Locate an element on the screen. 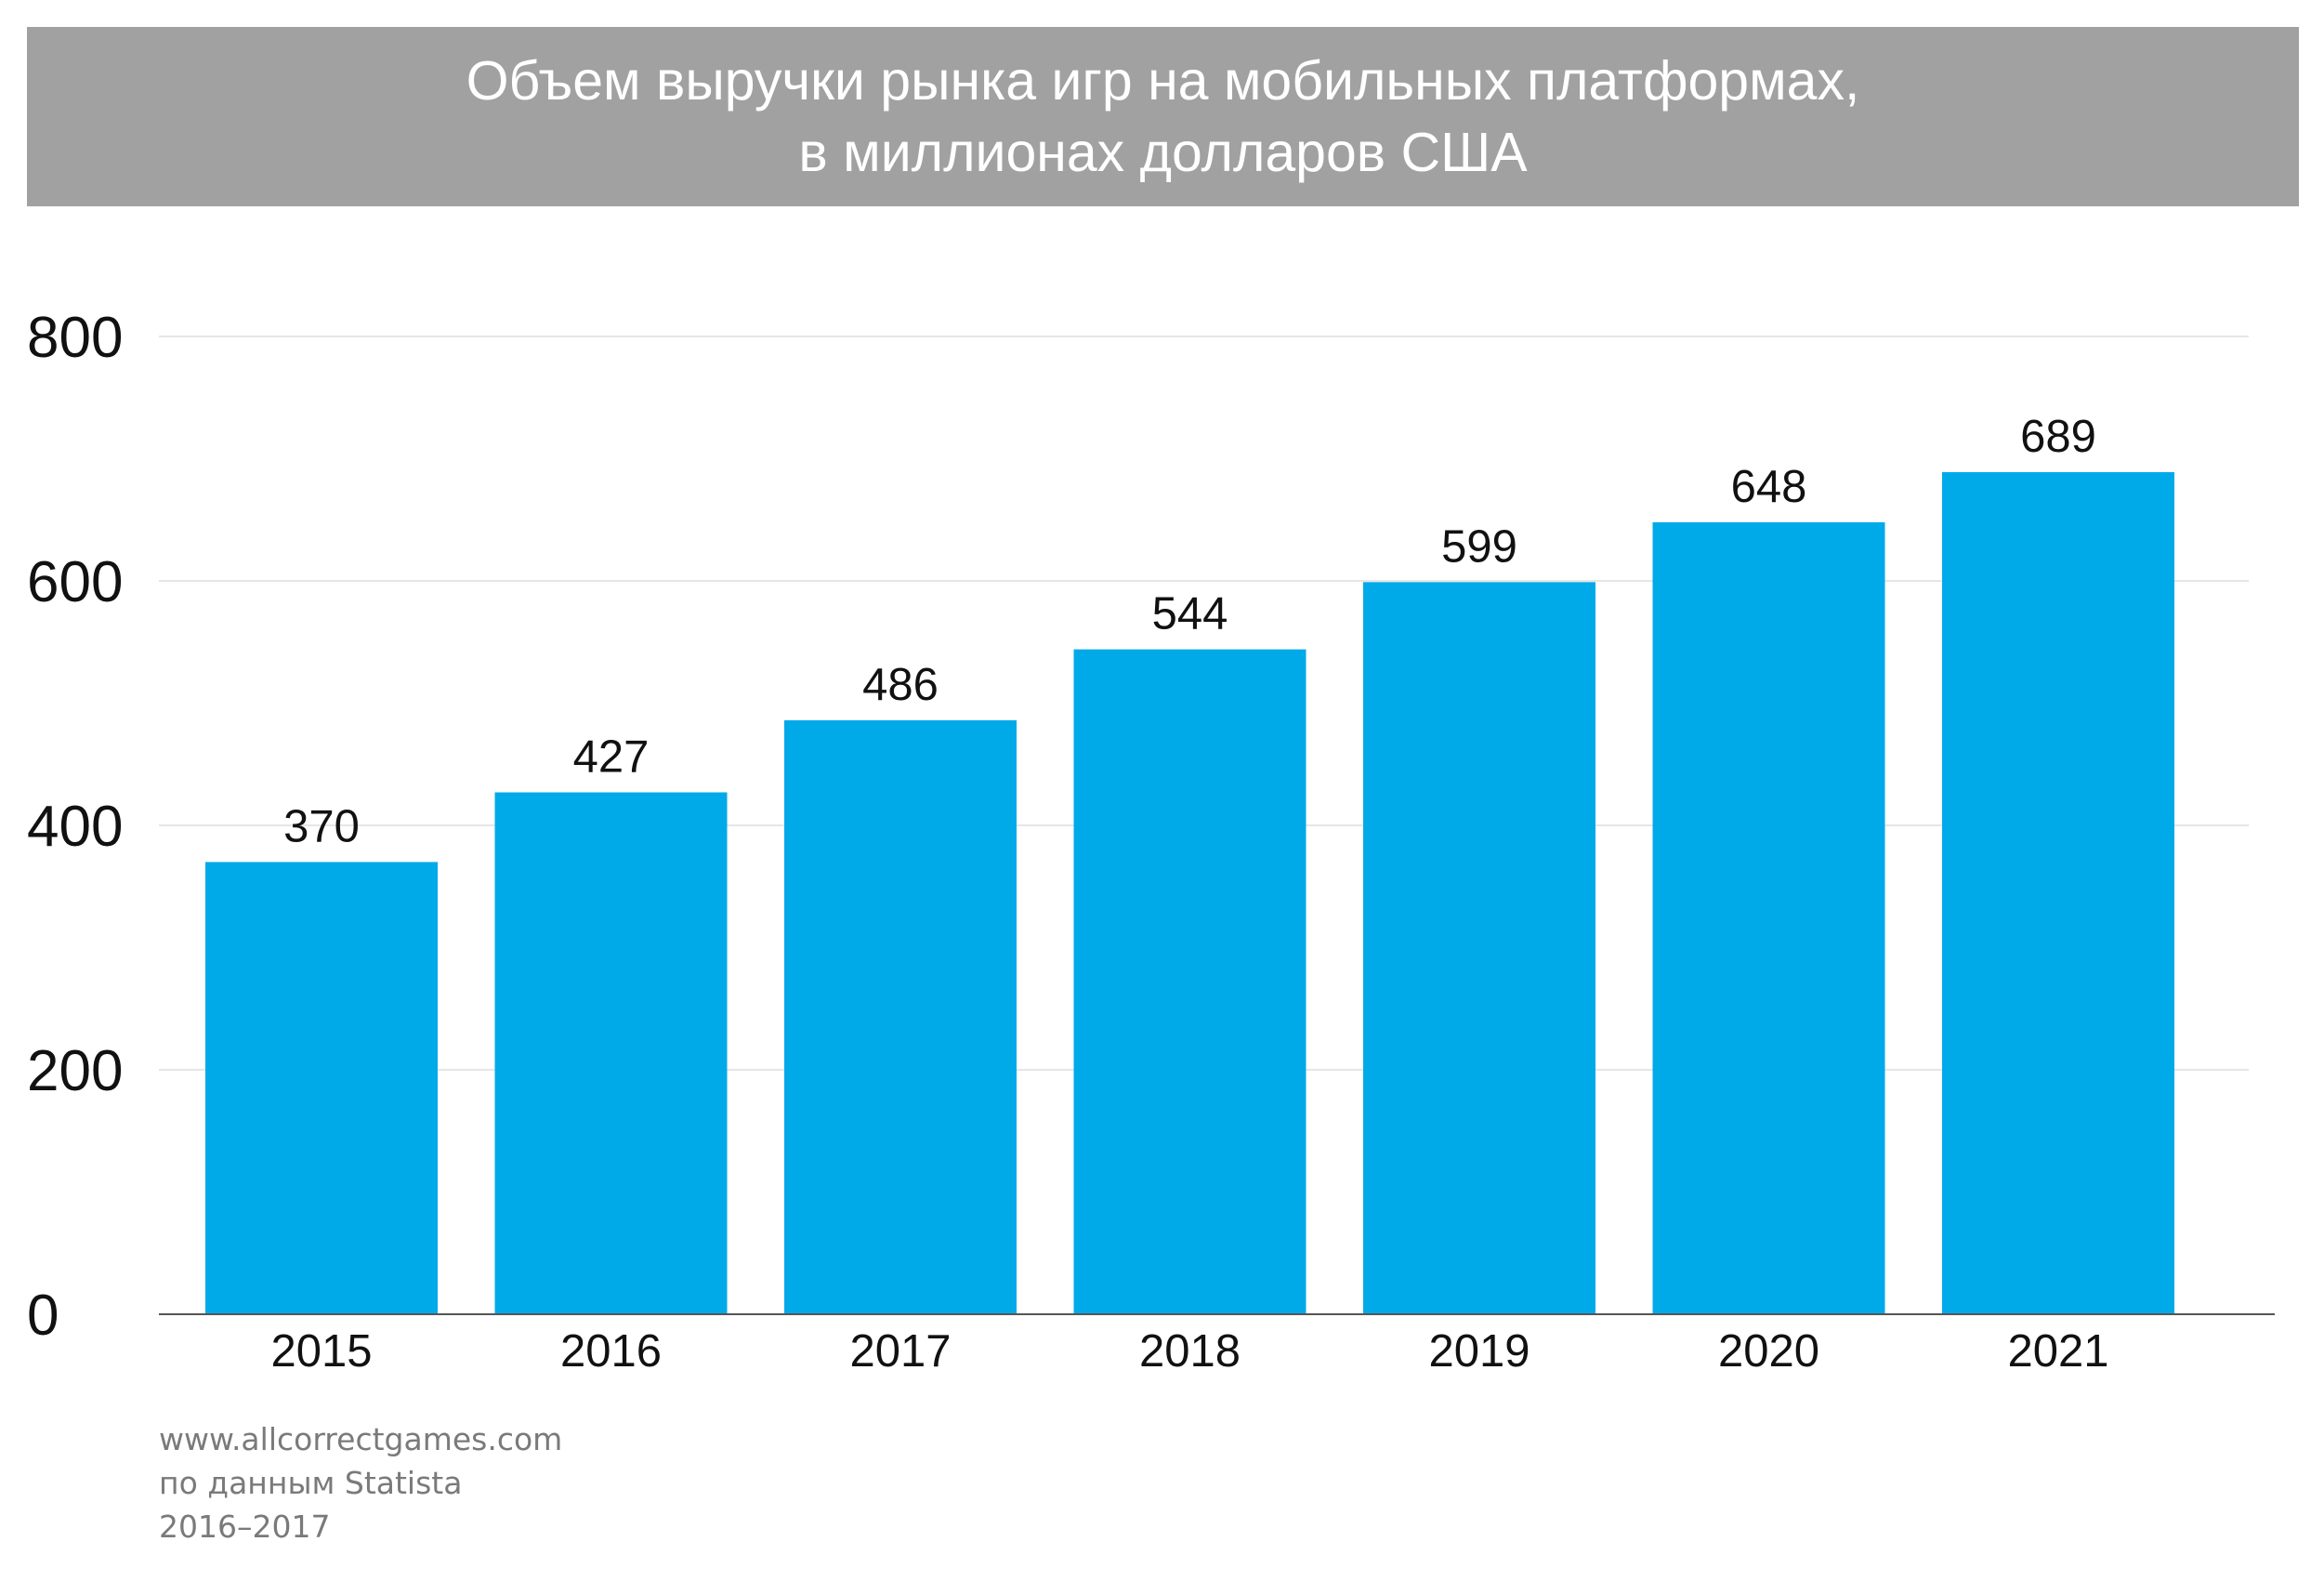  source-url: www.allcorrectgames.com is located at coordinates (361, 1439).